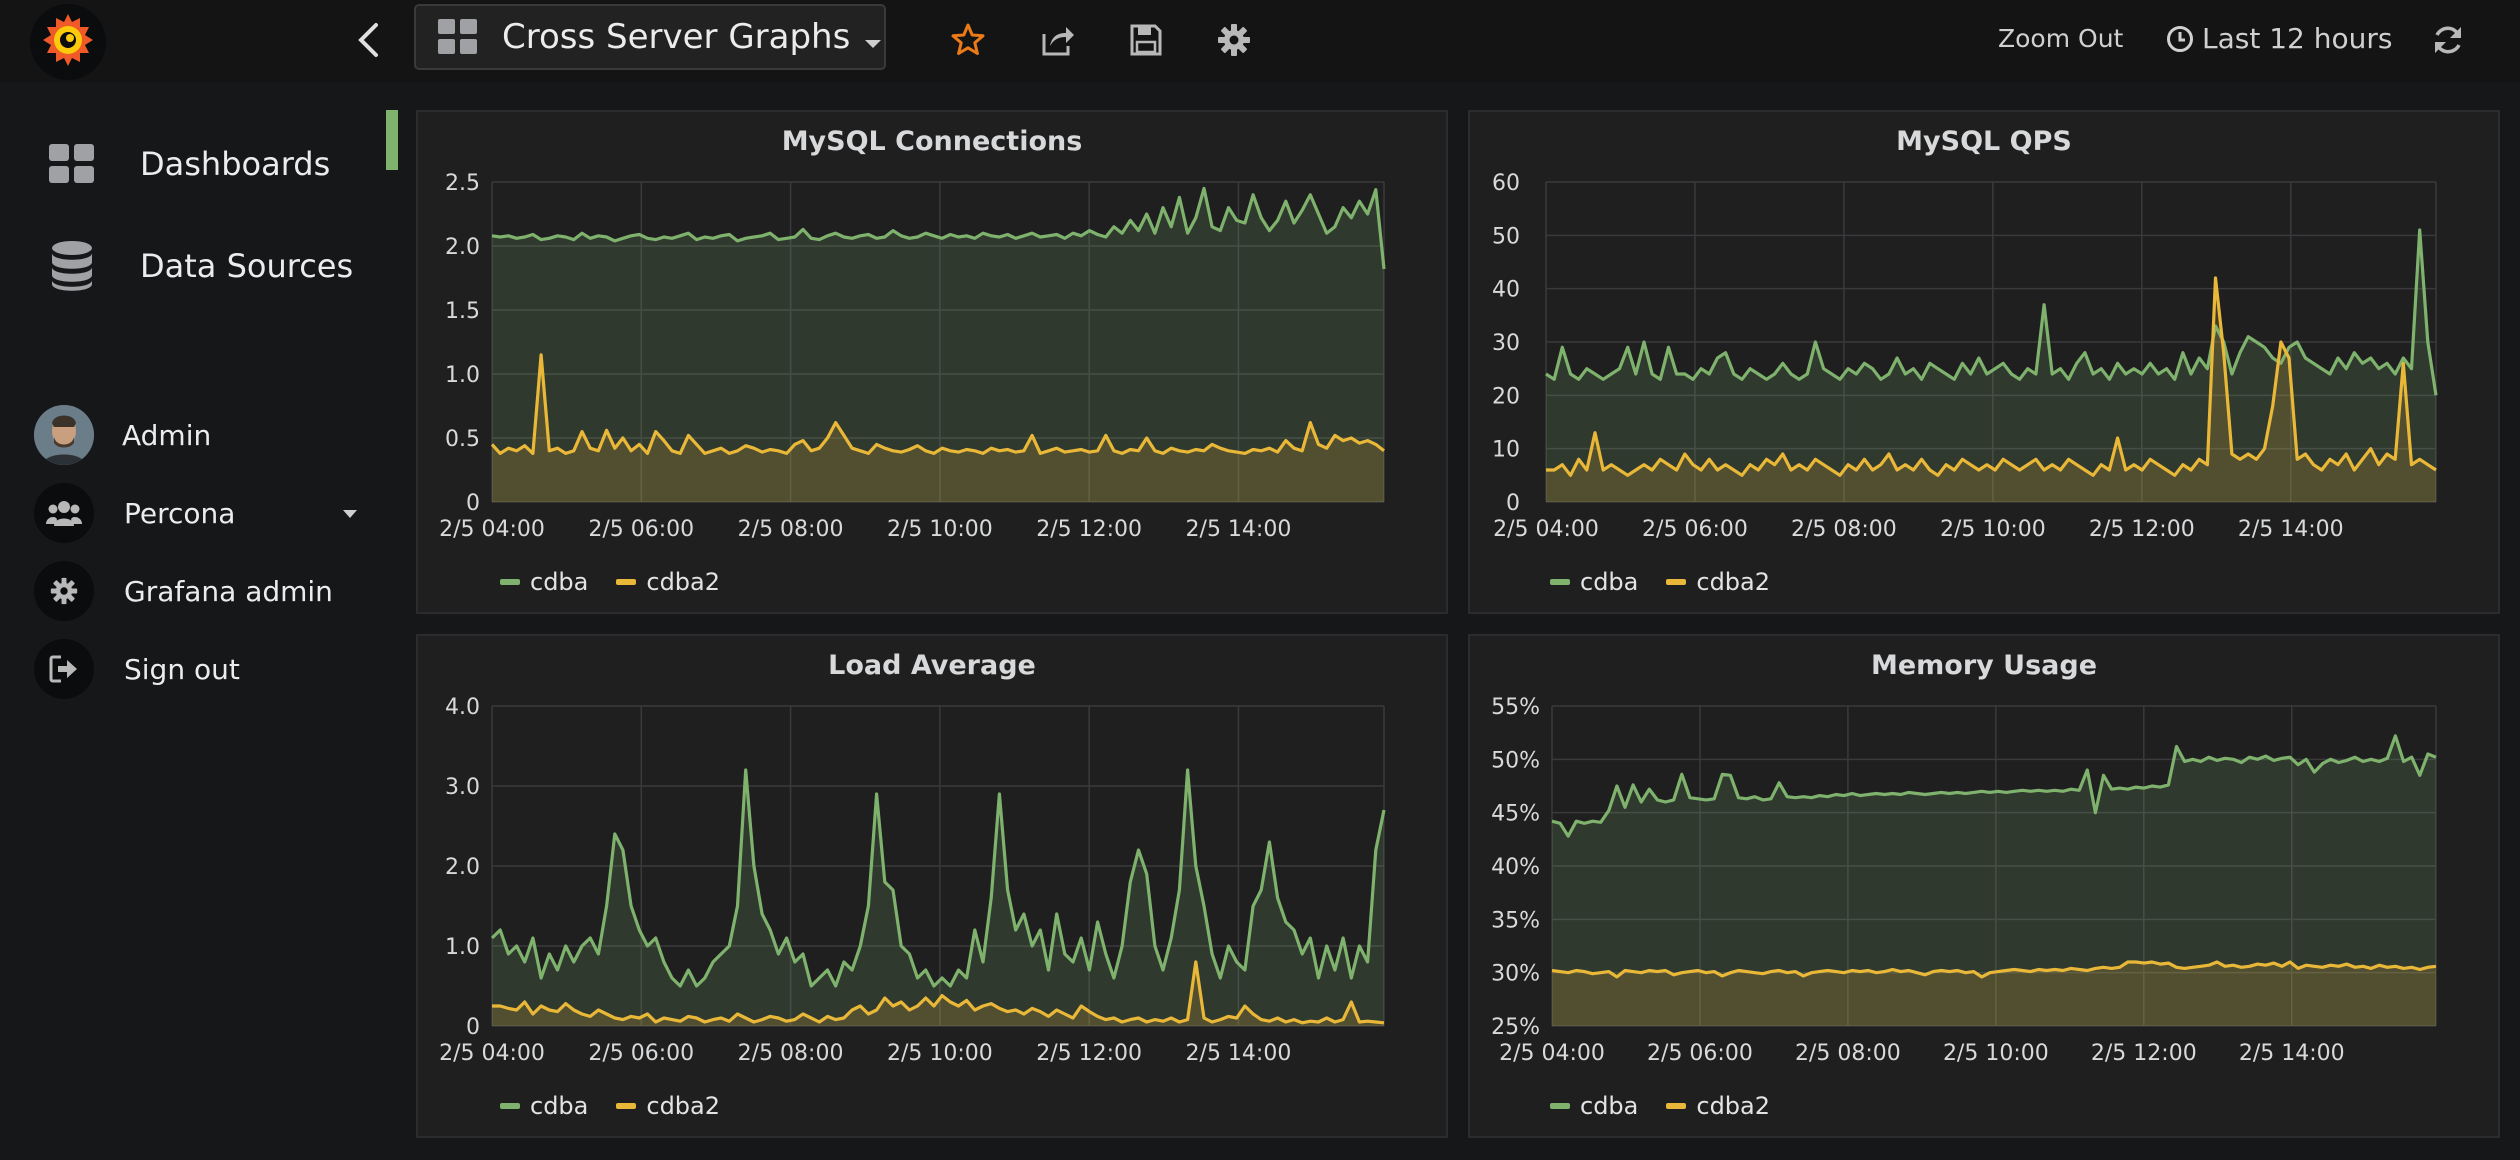 The width and height of the screenshot is (2520, 1160). I want to click on x-tick-label: 2/5 14:00, so click(2291, 529).